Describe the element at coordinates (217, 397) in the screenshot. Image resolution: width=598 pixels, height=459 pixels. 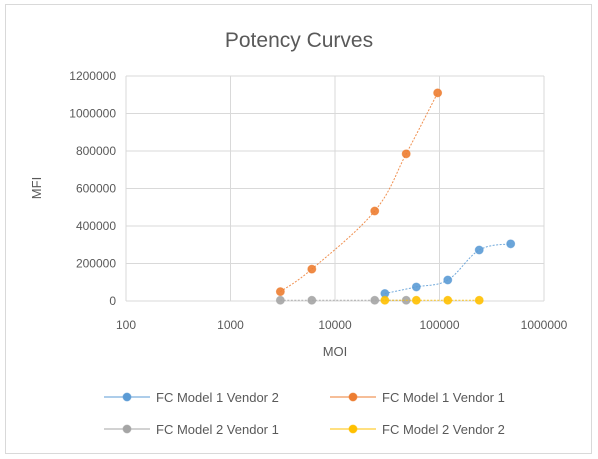
I see `legend-label: FC Model 1 Vendor 2` at that location.